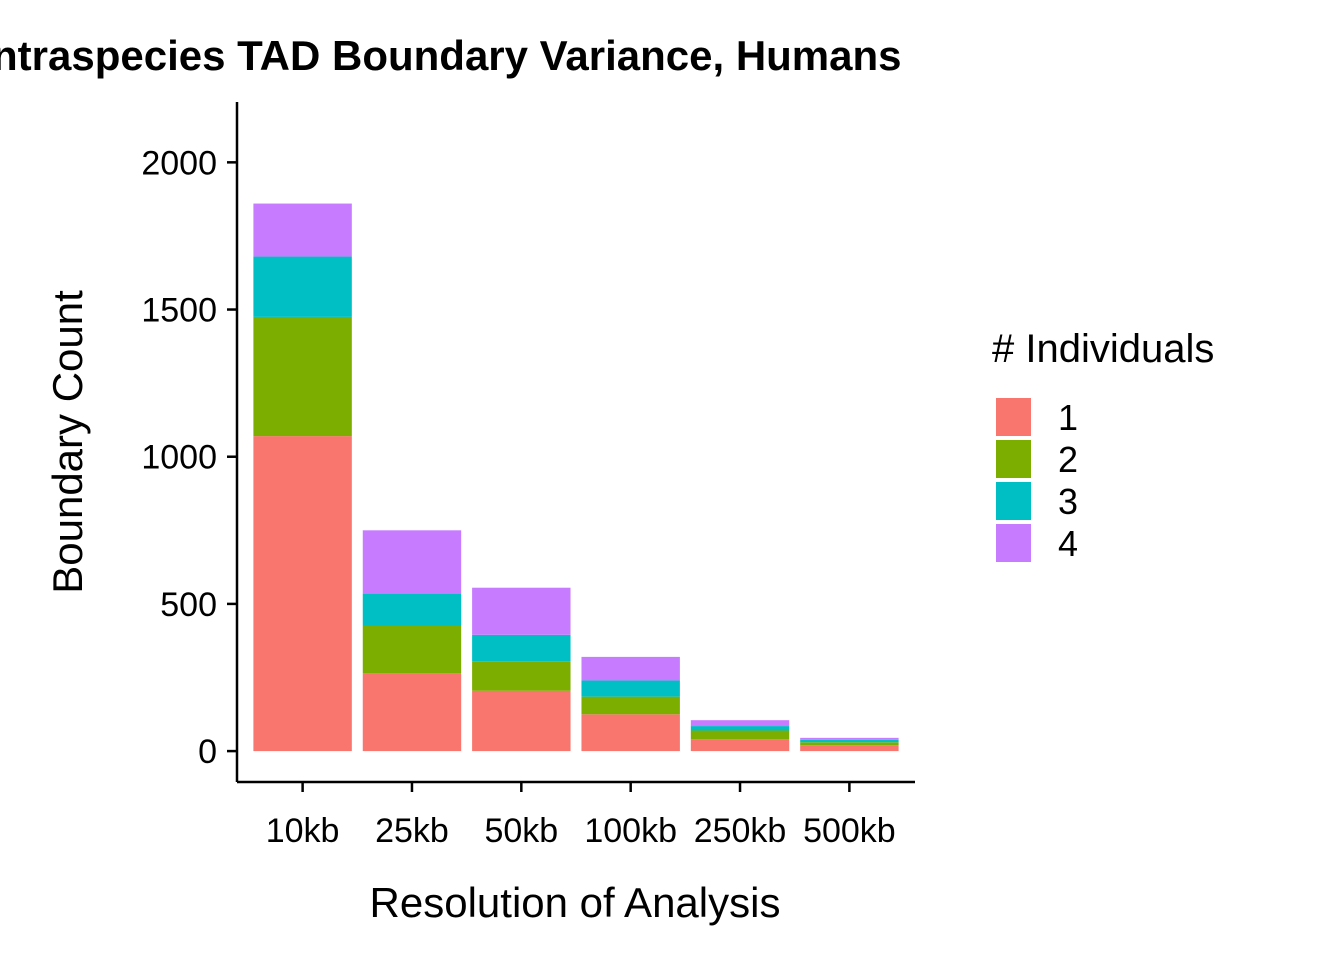 Image resolution: width=1344 pixels, height=960 pixels. What do you see at coordinates (1068, 417) in the screenshot?
I see `legend-label-1: 1` at bounding box center [1068, 417].